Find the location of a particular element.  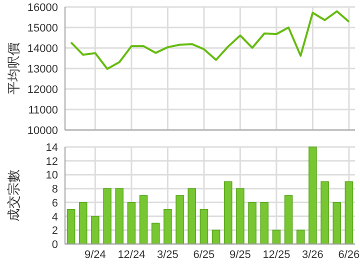

y-tick-label: 14000 is located at coordinates (42, 49).